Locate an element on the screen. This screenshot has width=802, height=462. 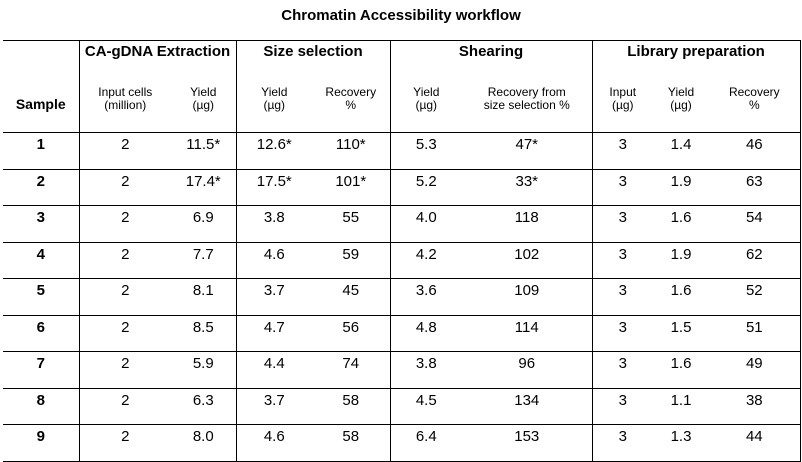
table-row: 2 2 17.4* 17.5* 101* 5.2 33* 3 1.9 63 is located at coordinates (402, 187).